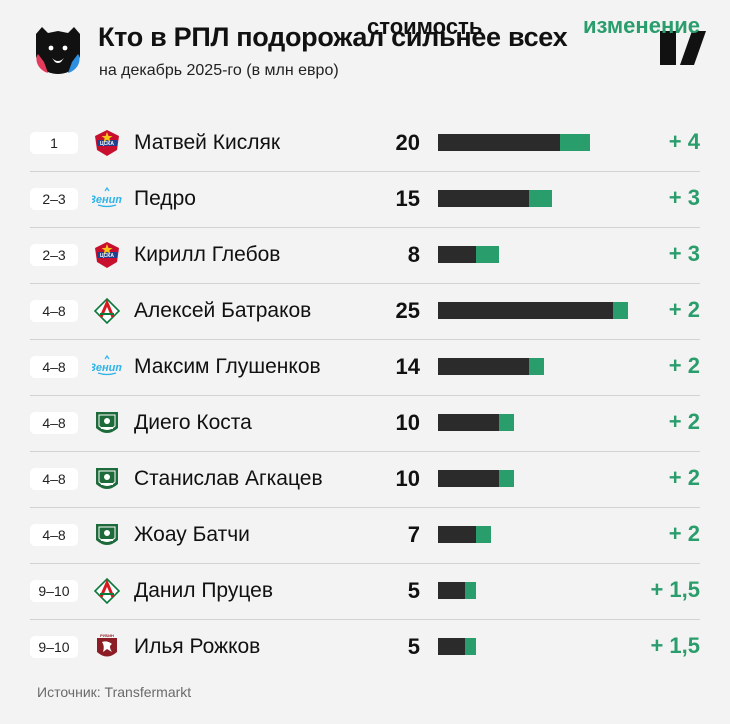  I want to click on market-value: 20, so click(407, 142).